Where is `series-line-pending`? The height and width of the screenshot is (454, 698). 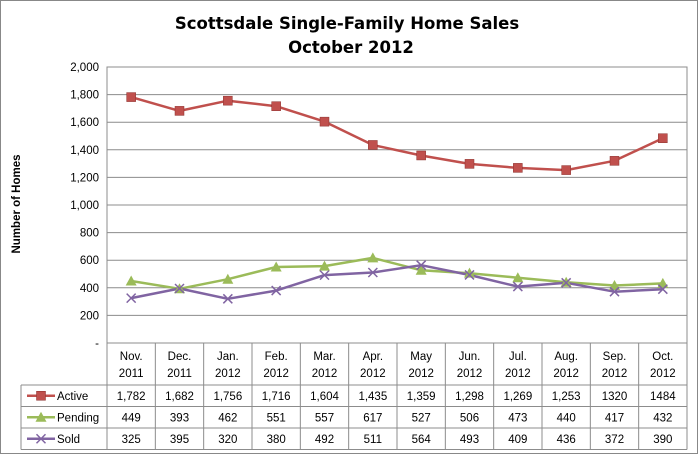
series-line-pending is located at coordinates (397, 273).